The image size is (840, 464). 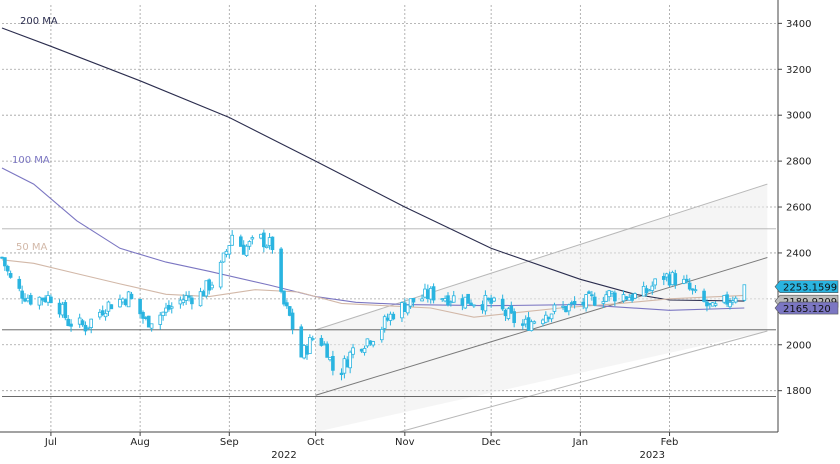 What do you see at coordinates (806, 286) in the screenshot?
I see `price-tag: 2253.1599` at bounding box center [806, 286].